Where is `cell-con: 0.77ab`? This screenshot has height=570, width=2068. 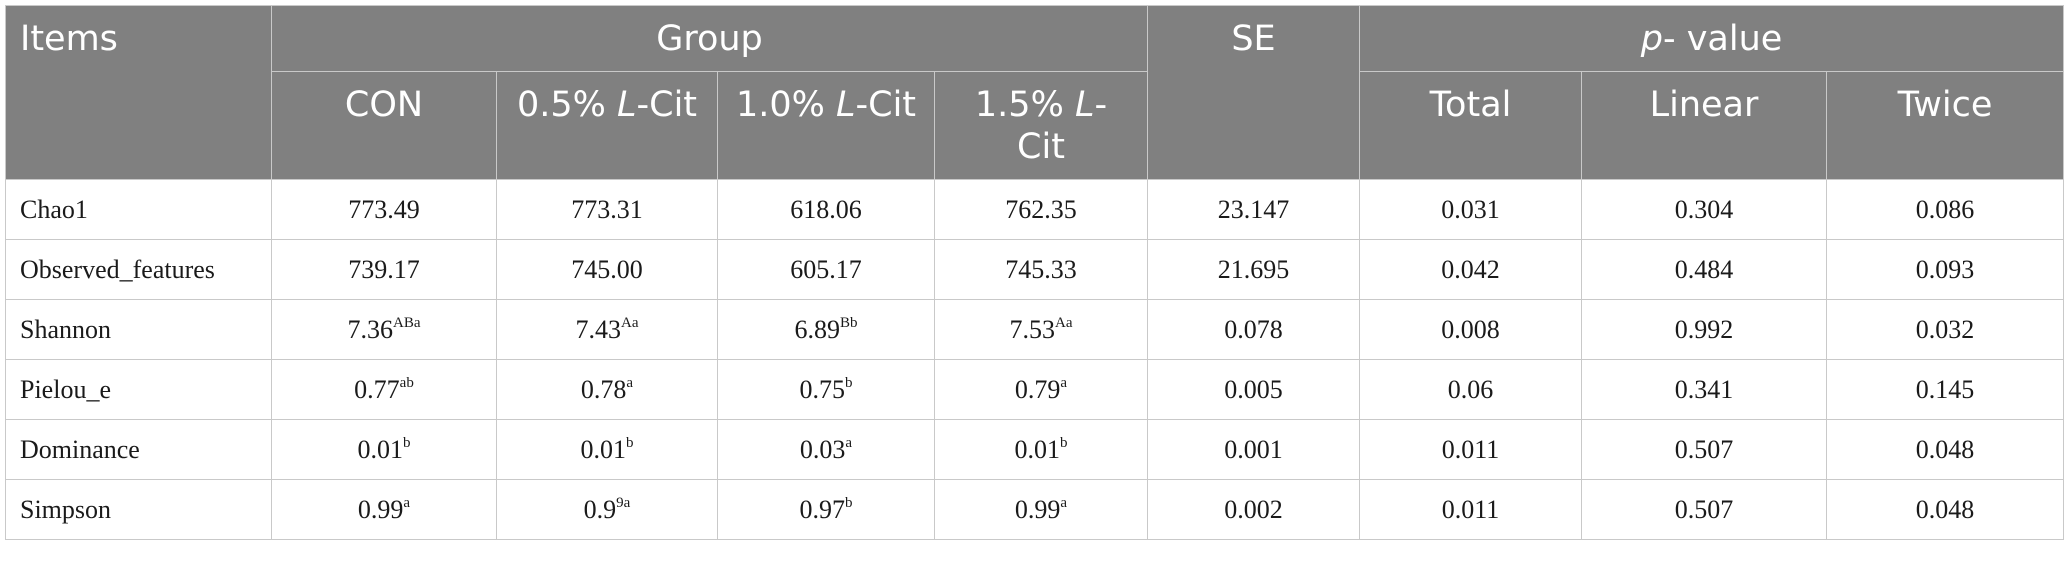 cell-con: 0.77ab is located at coordinates (384, 389).